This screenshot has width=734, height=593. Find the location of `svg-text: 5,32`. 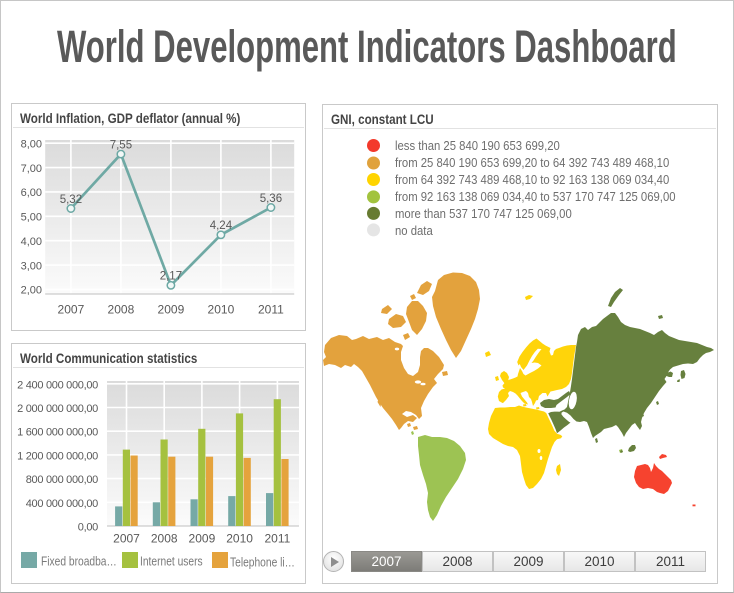

svg-text: 5,32 is located at coordinates (71, 200).